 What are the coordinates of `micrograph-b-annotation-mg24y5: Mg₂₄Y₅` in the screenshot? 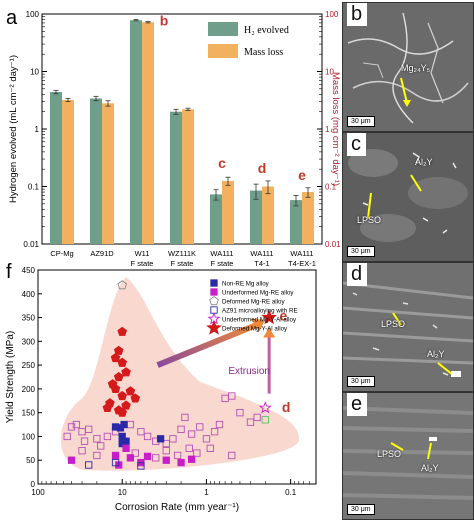 It's located at (416, 68).